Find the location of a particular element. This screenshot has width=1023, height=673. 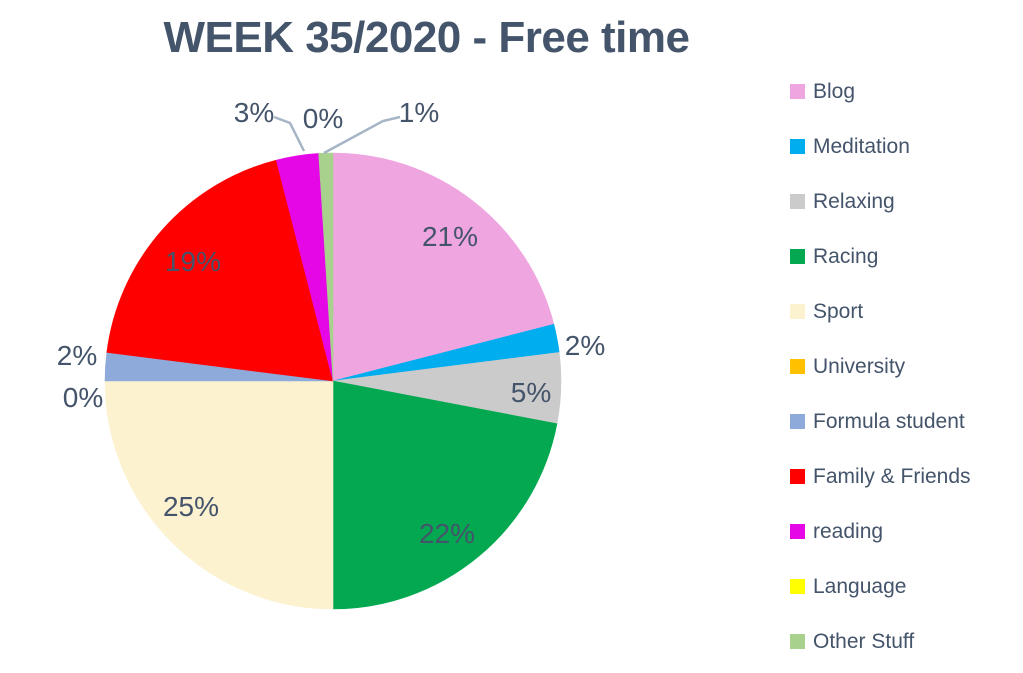

legend-item-meditation: Meditation is located at coordinates (850, 146).